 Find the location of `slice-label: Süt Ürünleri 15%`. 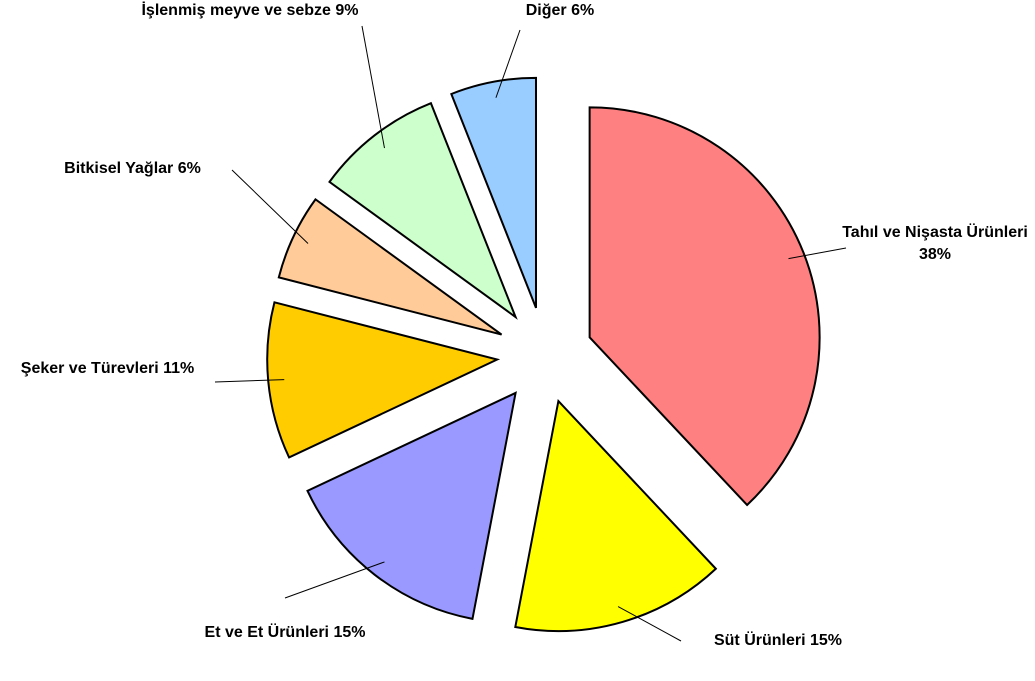

slice-label: Süt Ürünleri 15% is located at coordinates (778, 641).